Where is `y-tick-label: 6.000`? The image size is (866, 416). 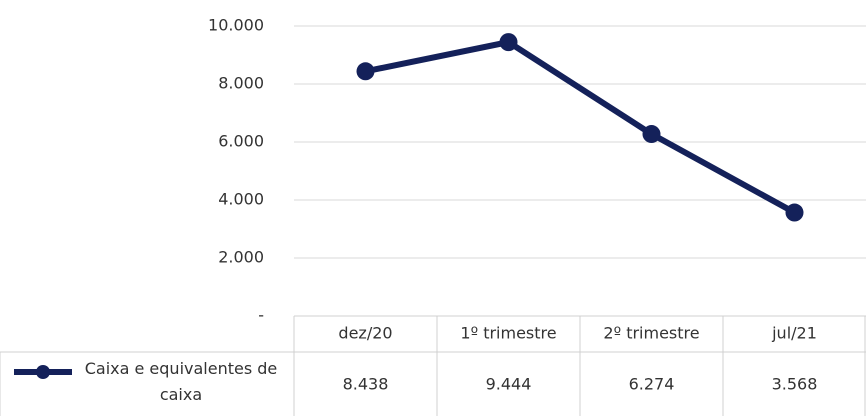
y-tick-label: 6.000 is located at coordinates (241, 141).